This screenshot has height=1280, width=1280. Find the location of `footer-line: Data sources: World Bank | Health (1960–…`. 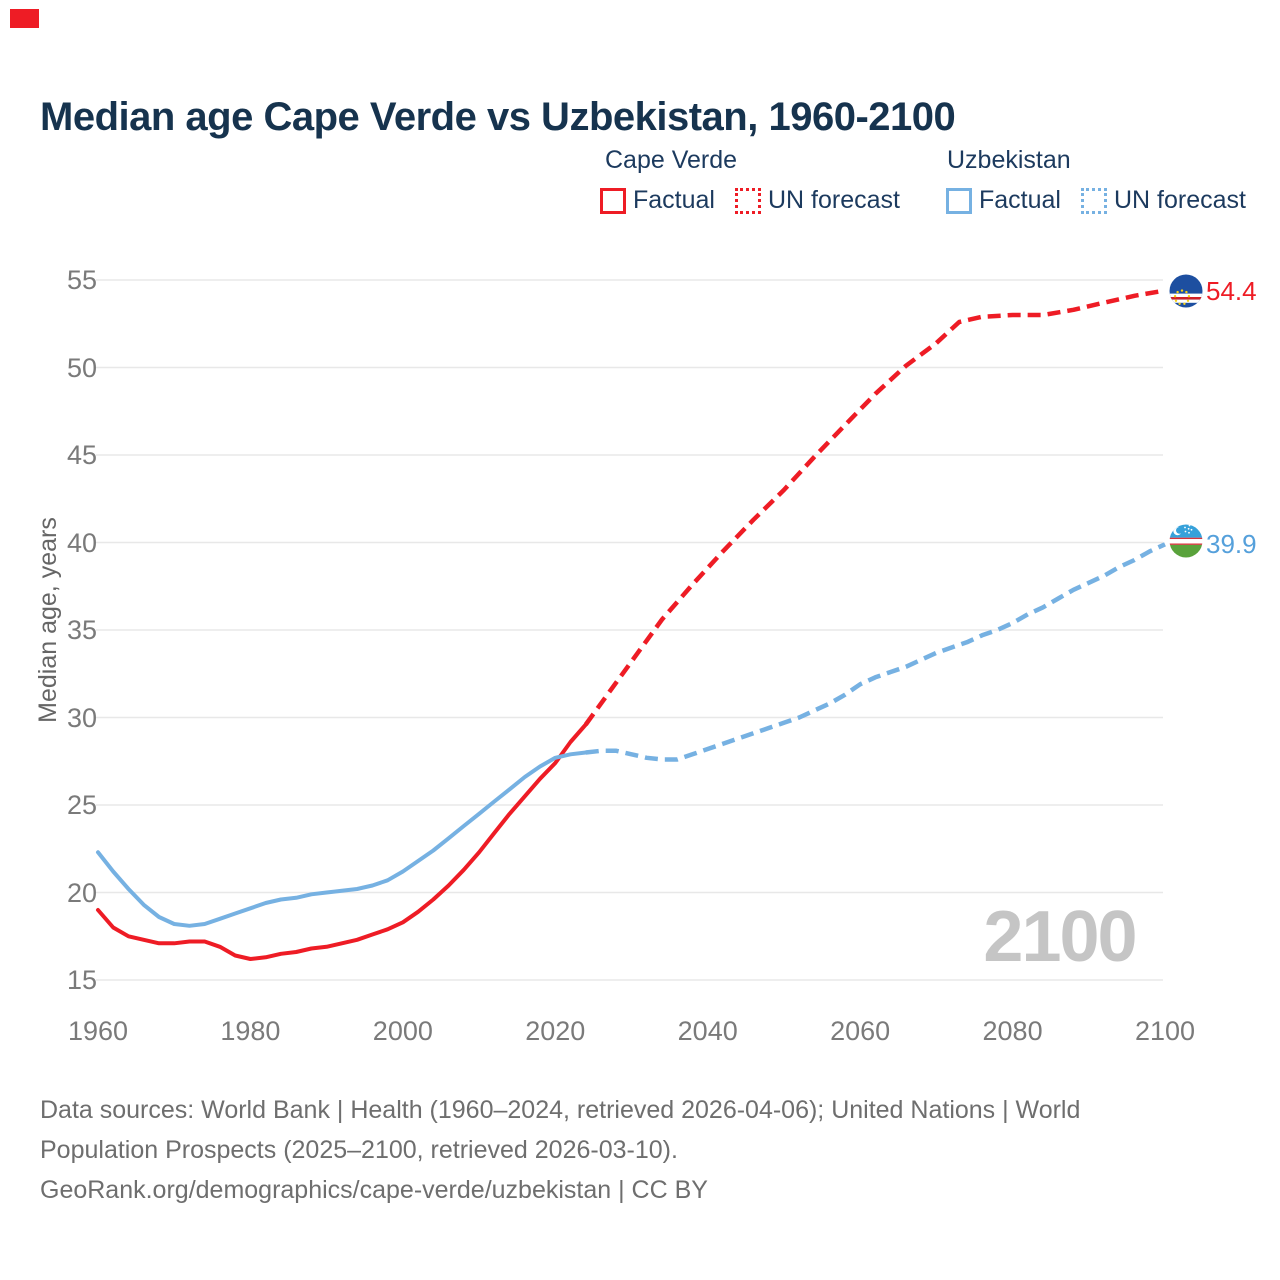

footer-line: Data sources: World Bank | Health (1960–… is located at coordinates (560, 1110).